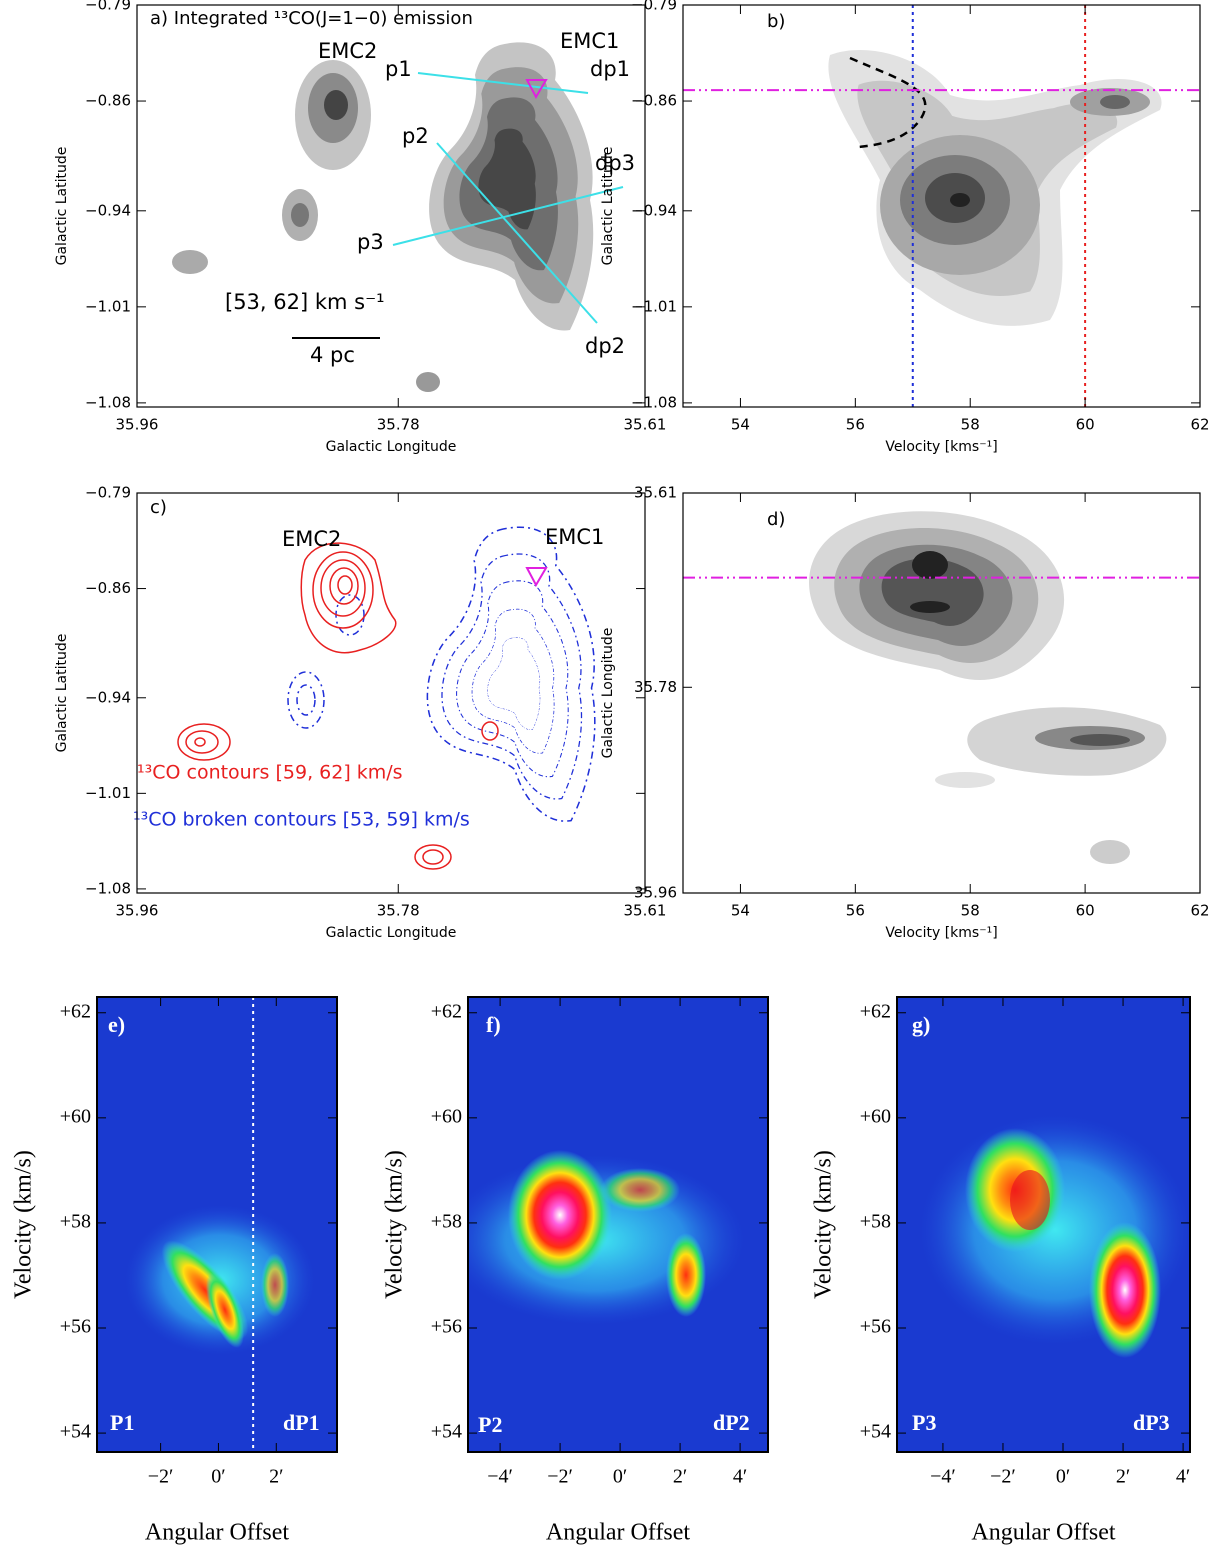 The width and height of the screenshot is (1219, 1550). Describe the element at coordinates (608, 693) in the screenshot. I see `y-axis-label: Galactic Longitude` at that location.